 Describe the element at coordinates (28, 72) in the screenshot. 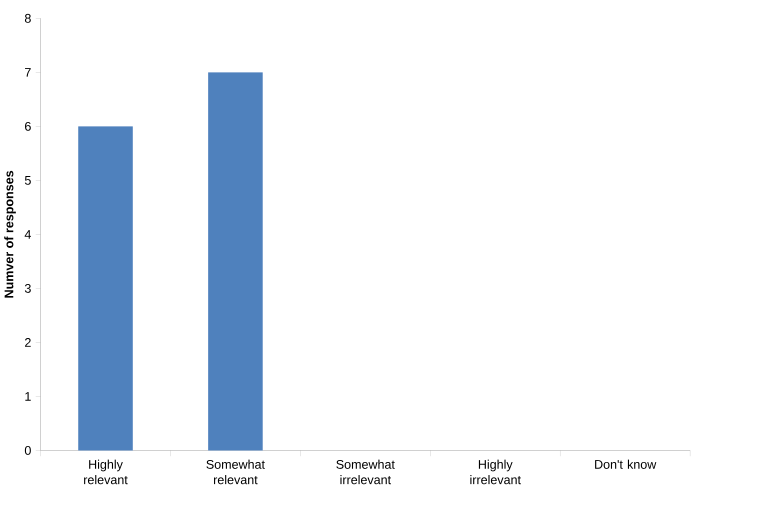

I see `y-tick-label: 7` at that location.